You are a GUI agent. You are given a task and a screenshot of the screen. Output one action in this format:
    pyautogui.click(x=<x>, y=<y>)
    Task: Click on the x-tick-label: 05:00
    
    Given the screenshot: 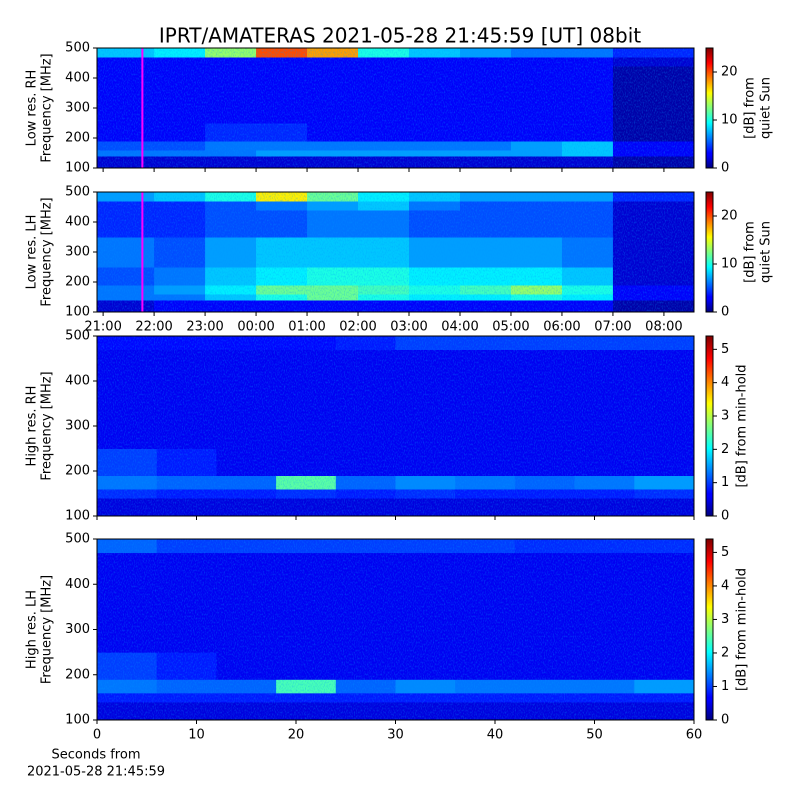 What is the action you would take?
    pyautogui.click(x=510, y=327)
    